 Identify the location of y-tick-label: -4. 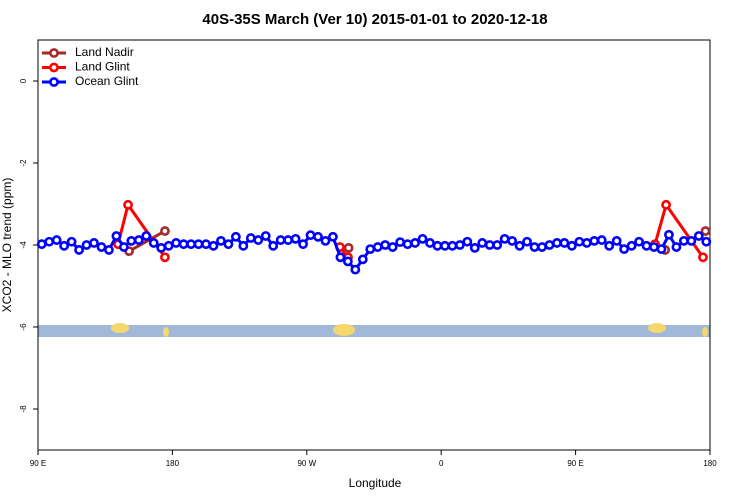
(23, 245).